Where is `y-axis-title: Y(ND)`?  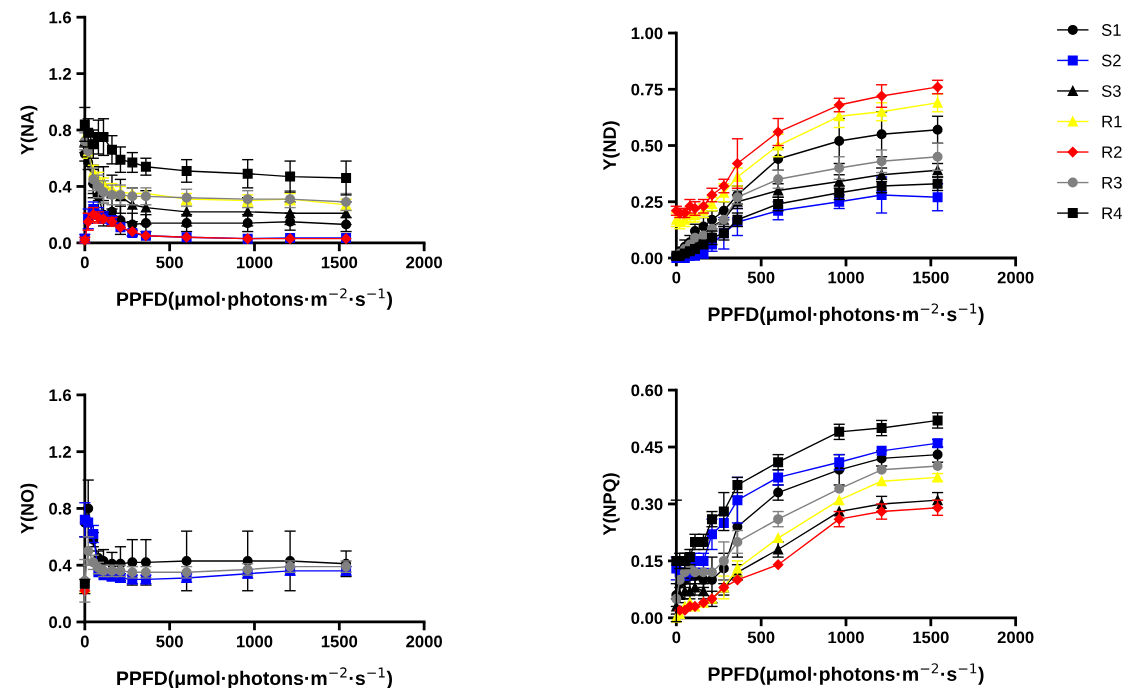
y-axis-title: Y(ND) is located at coordinates (611, 146).